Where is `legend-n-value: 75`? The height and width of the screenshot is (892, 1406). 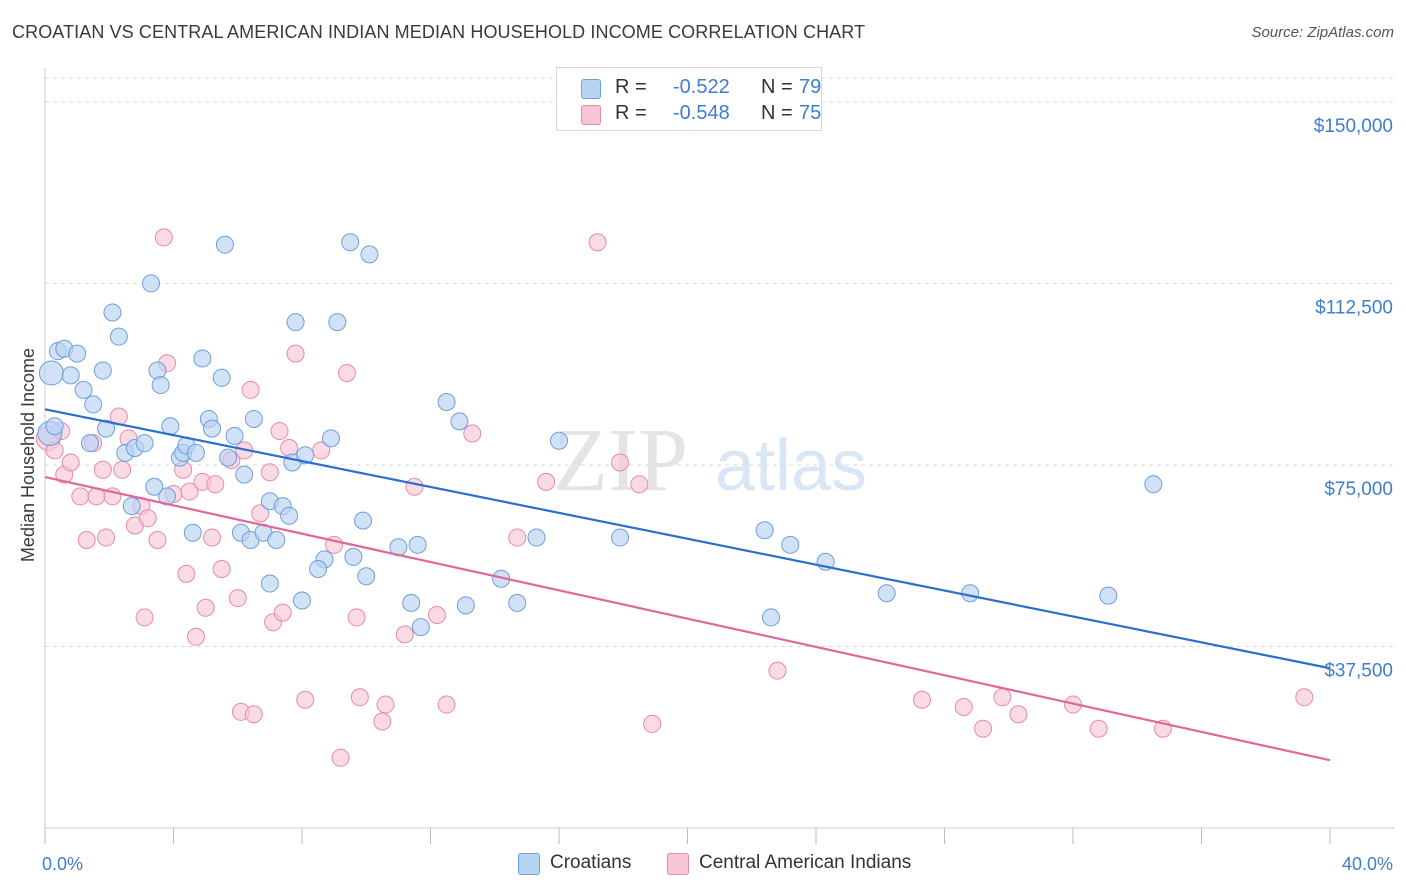 legend-n-value: 75 is located at coordinates (810, 113).